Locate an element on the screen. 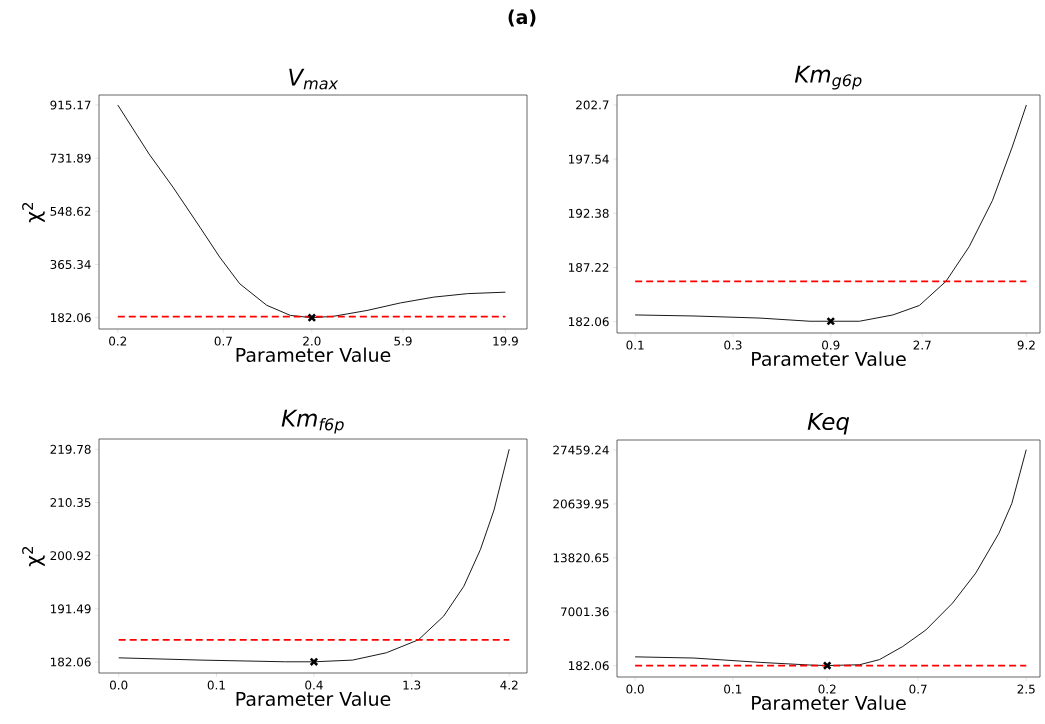 The width and height of the screenshot is (1045, 724). y-tick-label: 187.22 is located at coordinates (588, 267).